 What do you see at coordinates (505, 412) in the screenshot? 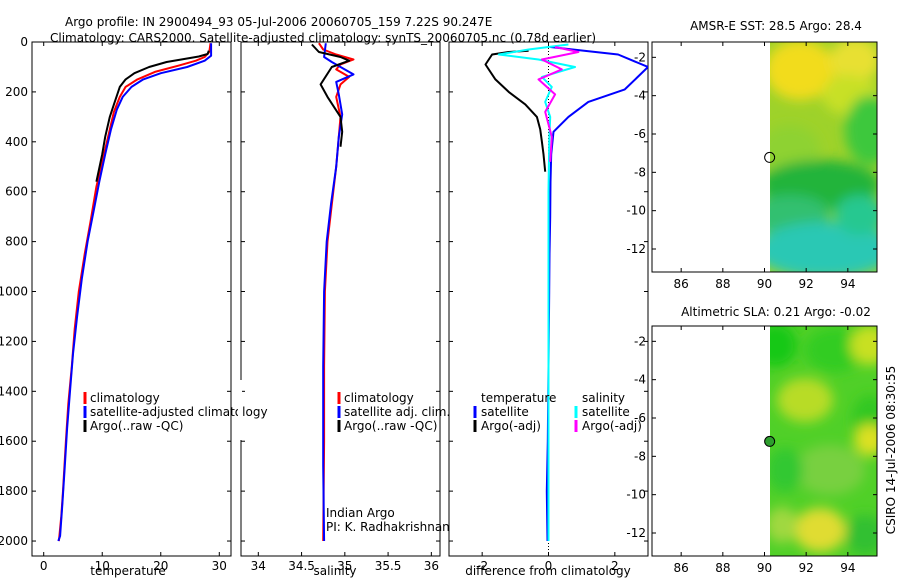
I see `legend-temp-satellite: satellite` at bounding box center [505, 412].